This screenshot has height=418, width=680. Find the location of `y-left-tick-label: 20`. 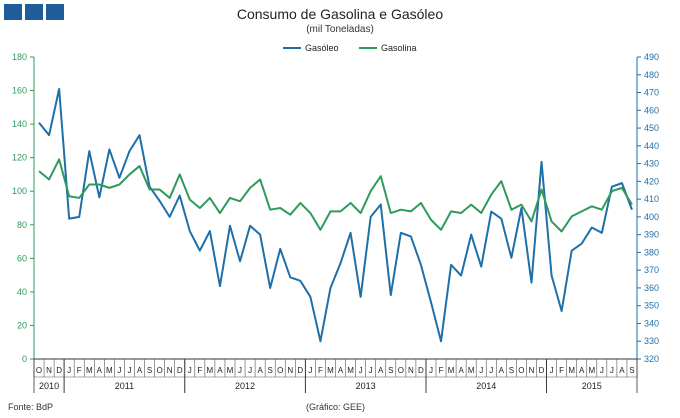

y-left-tick-label: 20 is located at coordinates (22, 325).